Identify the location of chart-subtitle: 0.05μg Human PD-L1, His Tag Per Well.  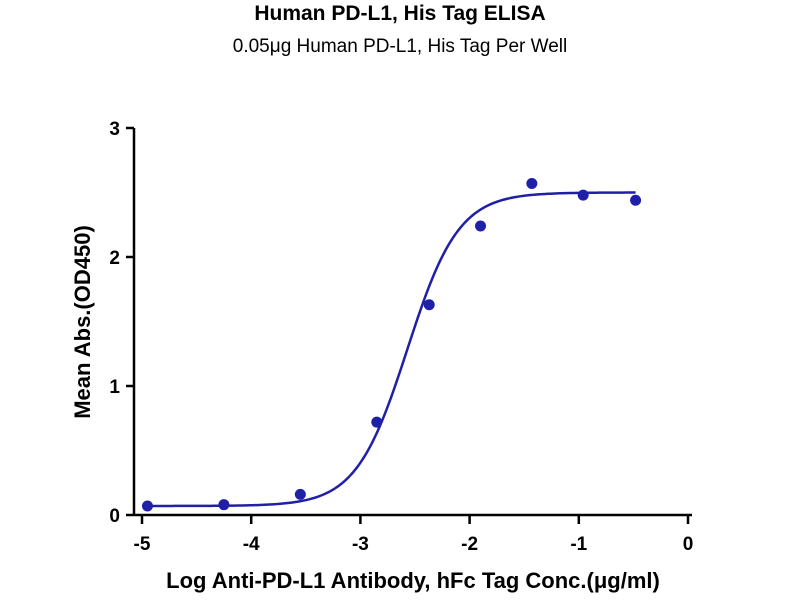
(400, 46).